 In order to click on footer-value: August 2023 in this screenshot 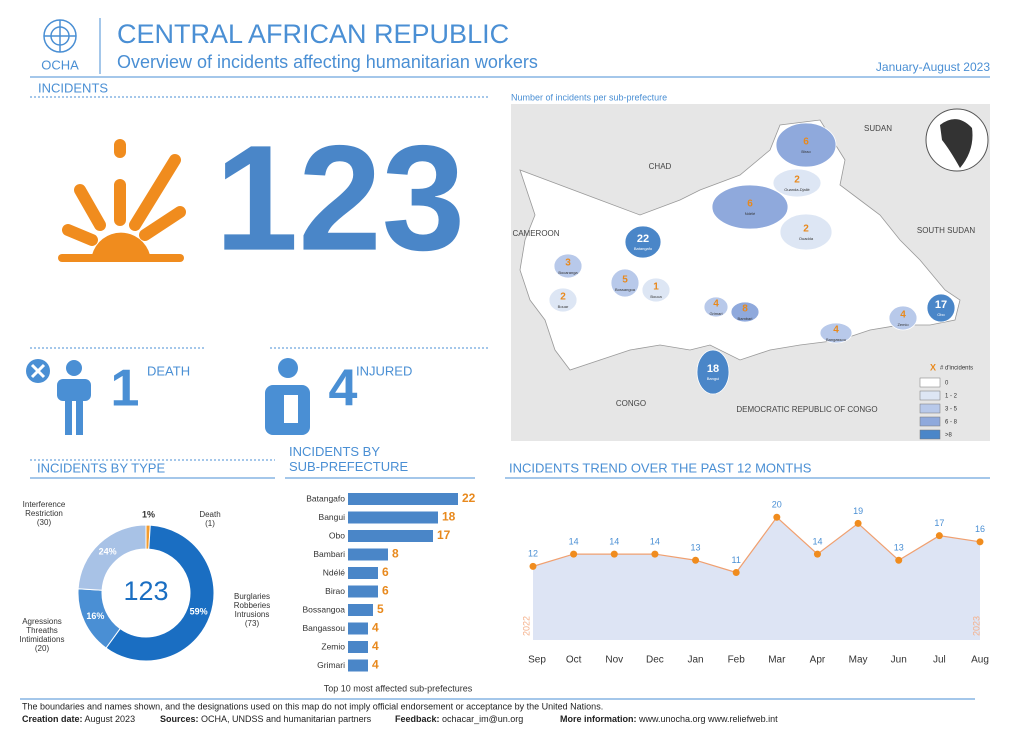, I will do `click(110, 719)`.